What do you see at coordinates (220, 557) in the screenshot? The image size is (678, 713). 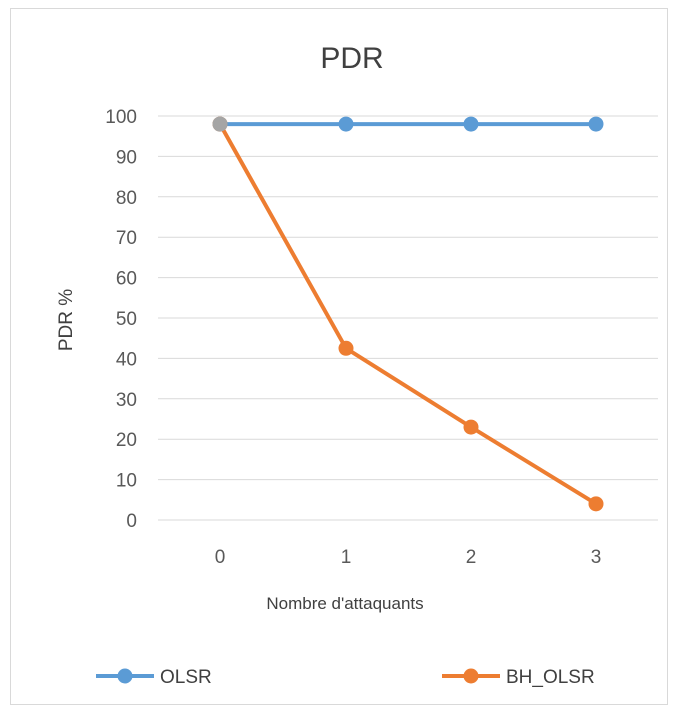 I see `x-tick-label: 0` at bounding box center [220, 557].